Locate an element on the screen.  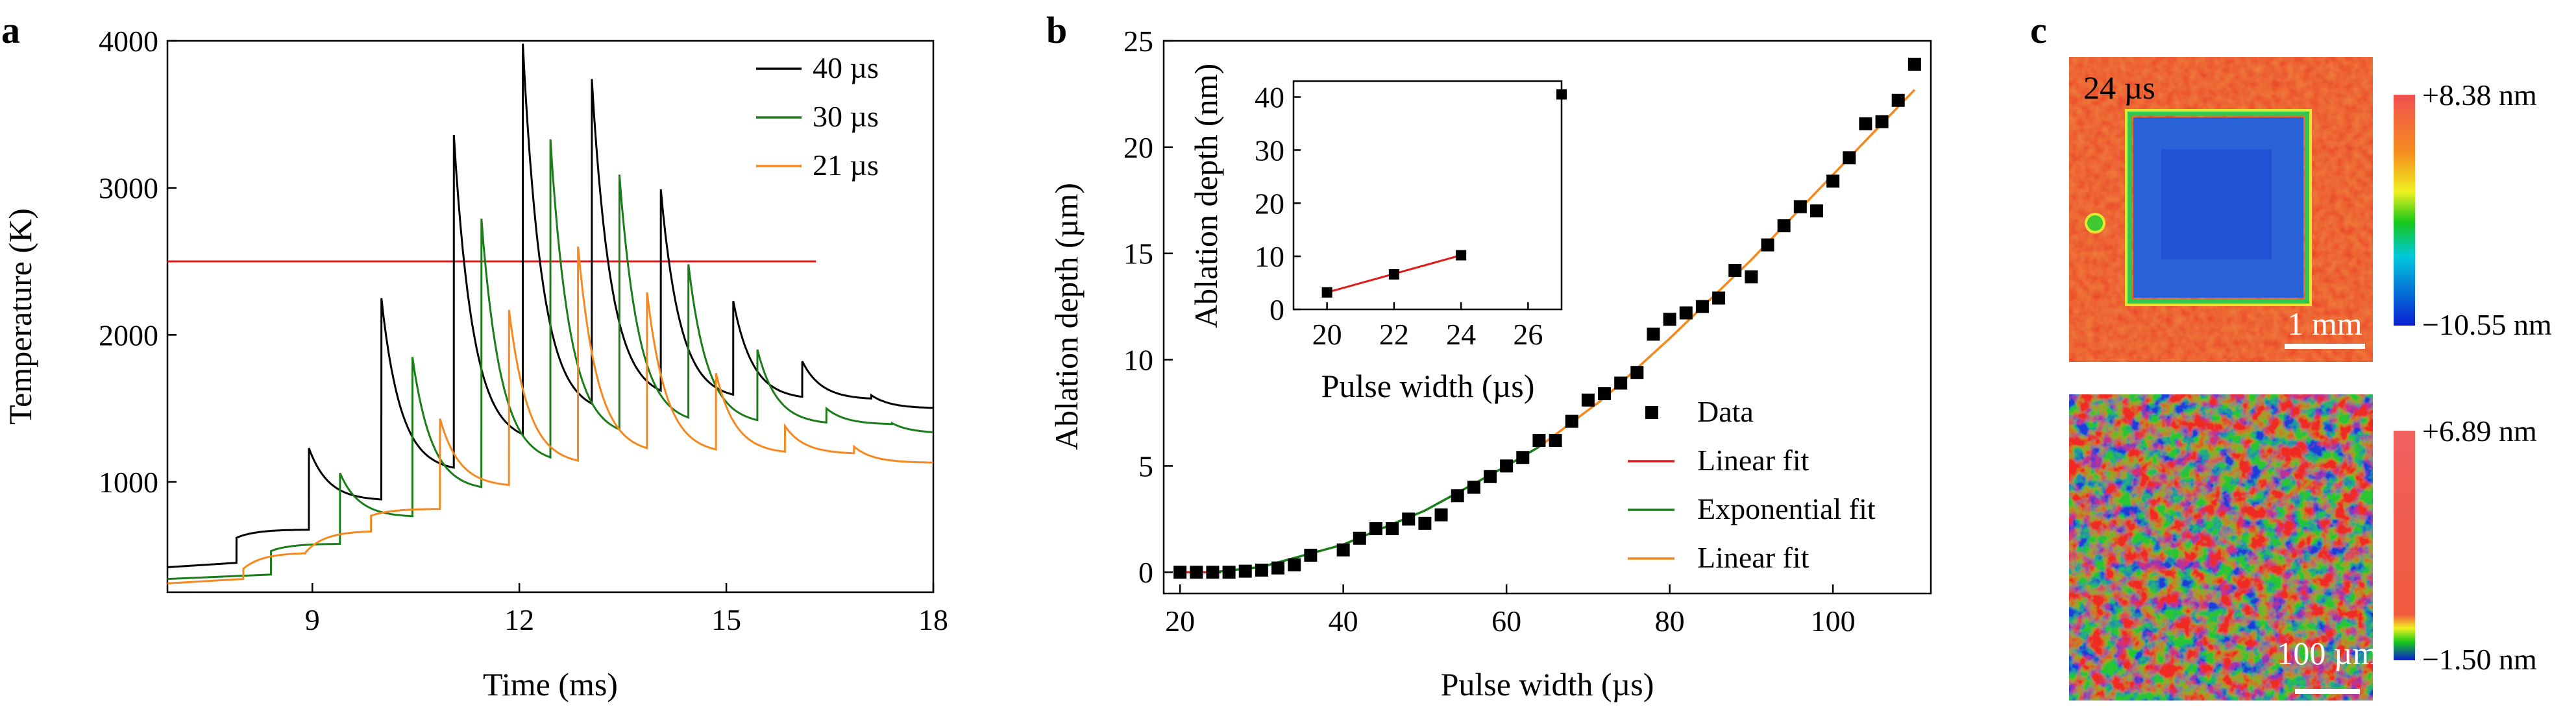
y-axis-ticks-b: 0 5 10 15 20 25 is located at coordinates (1148, 307).